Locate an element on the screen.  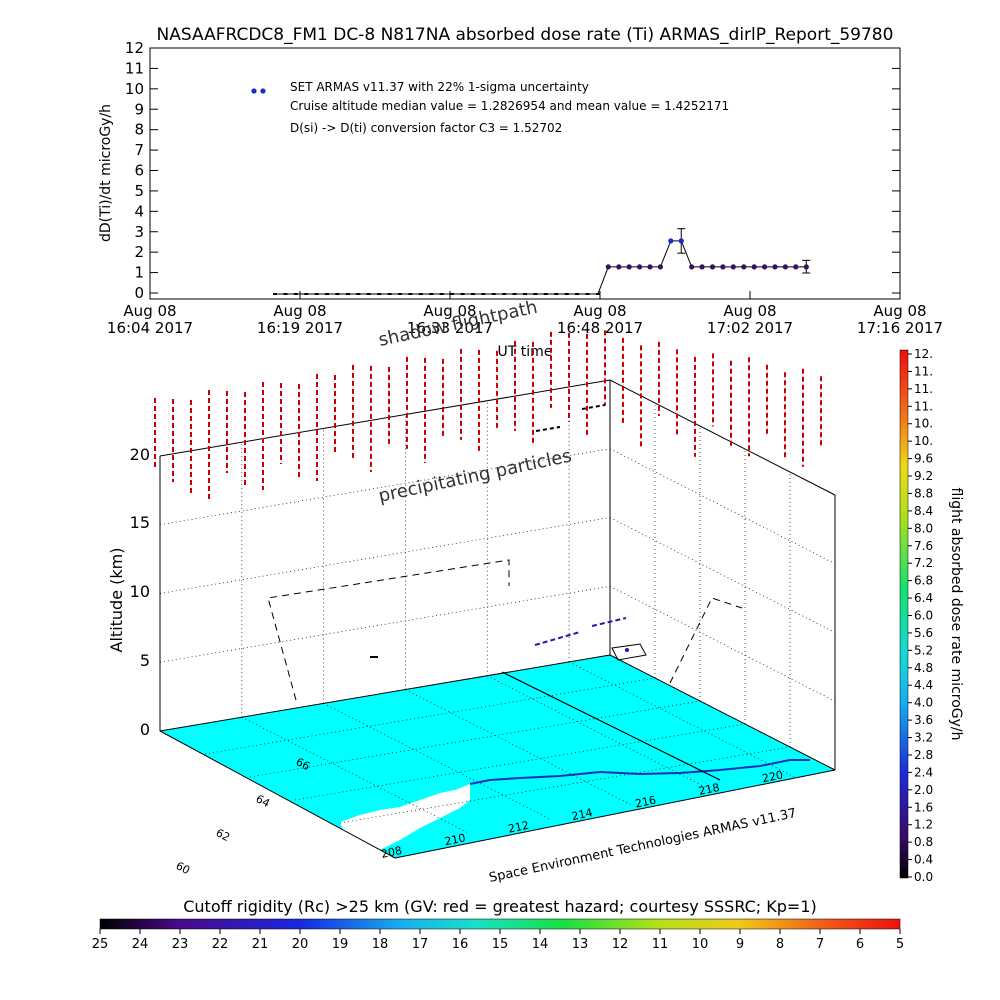
colorbar-tick-label: 8 is located at coordinates (780, 944).